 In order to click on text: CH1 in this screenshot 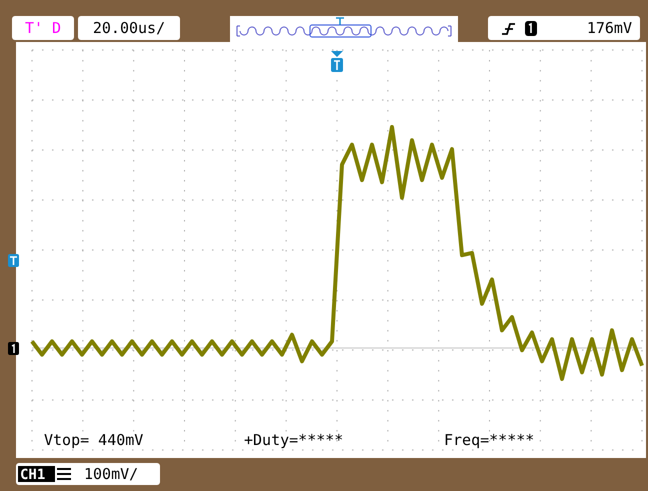, I will do `click(33, 475)`.